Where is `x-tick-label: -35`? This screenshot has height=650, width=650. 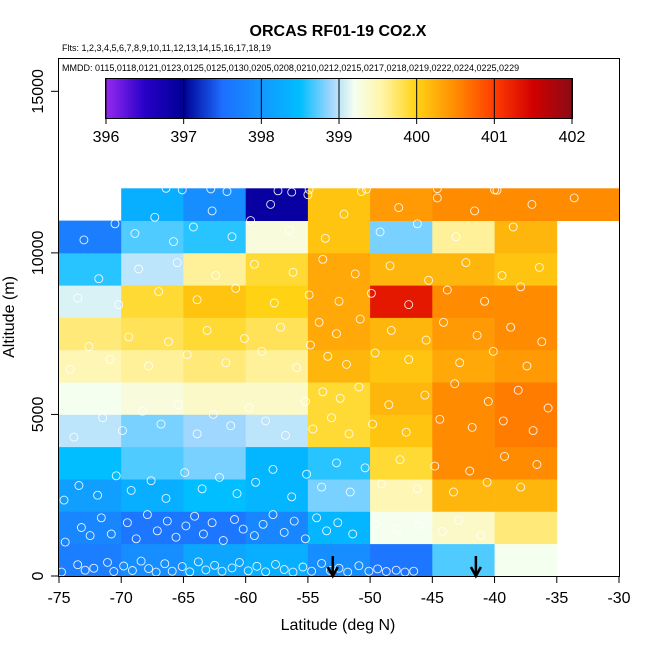 x-tick-label: -35 is located at coordinates (556, 598).